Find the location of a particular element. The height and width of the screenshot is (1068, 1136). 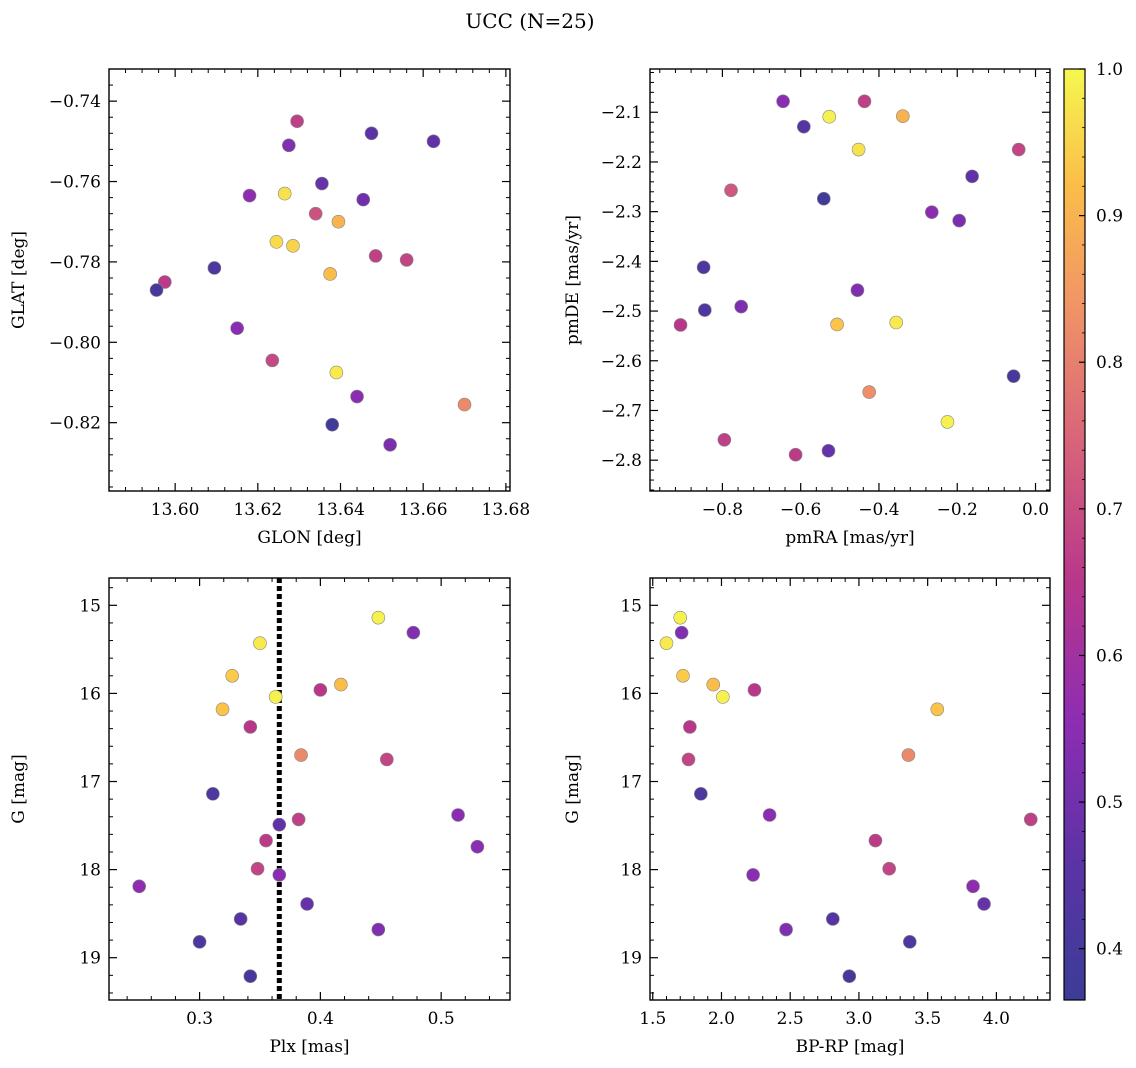

y-tick-label: 19 is located at coordinates (90, 959).